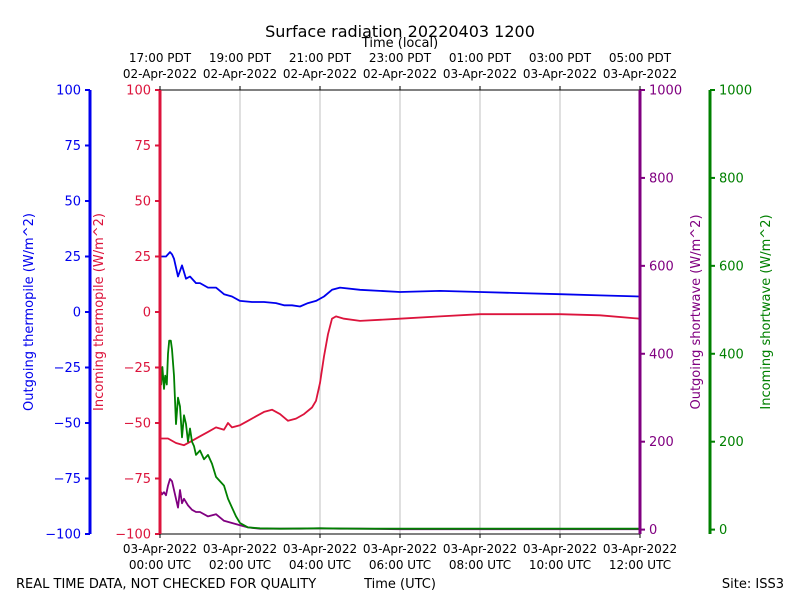 Image resolution: width=800 pixels, height=600 pixels. Describe the element at coordinates (753, 584) in the screenshot. I see `site-label: Site: ISS3` at that location.